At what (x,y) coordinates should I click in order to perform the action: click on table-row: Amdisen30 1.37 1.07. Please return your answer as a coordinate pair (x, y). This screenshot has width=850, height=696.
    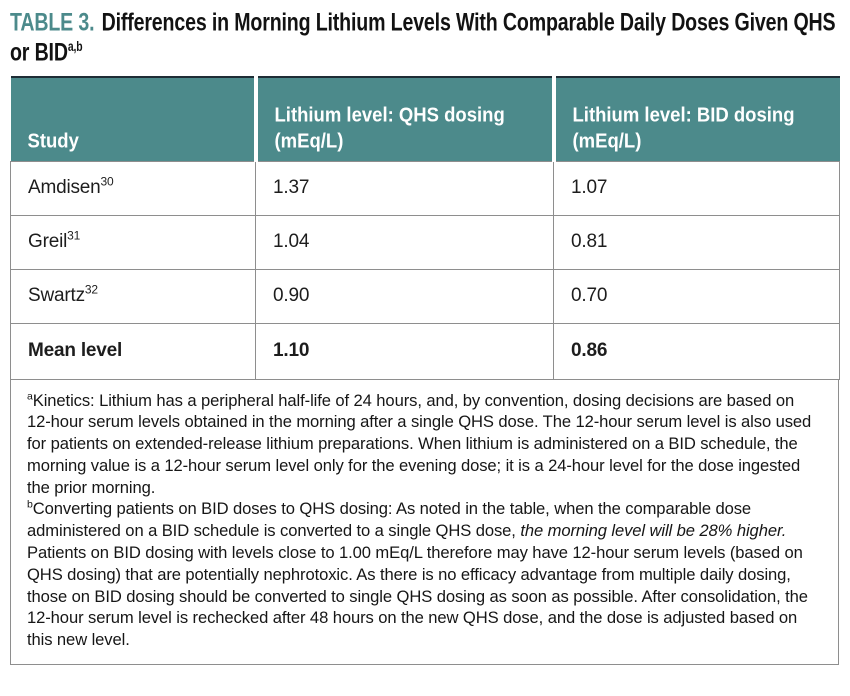
    Looking at the image, I should click on (425, 188).